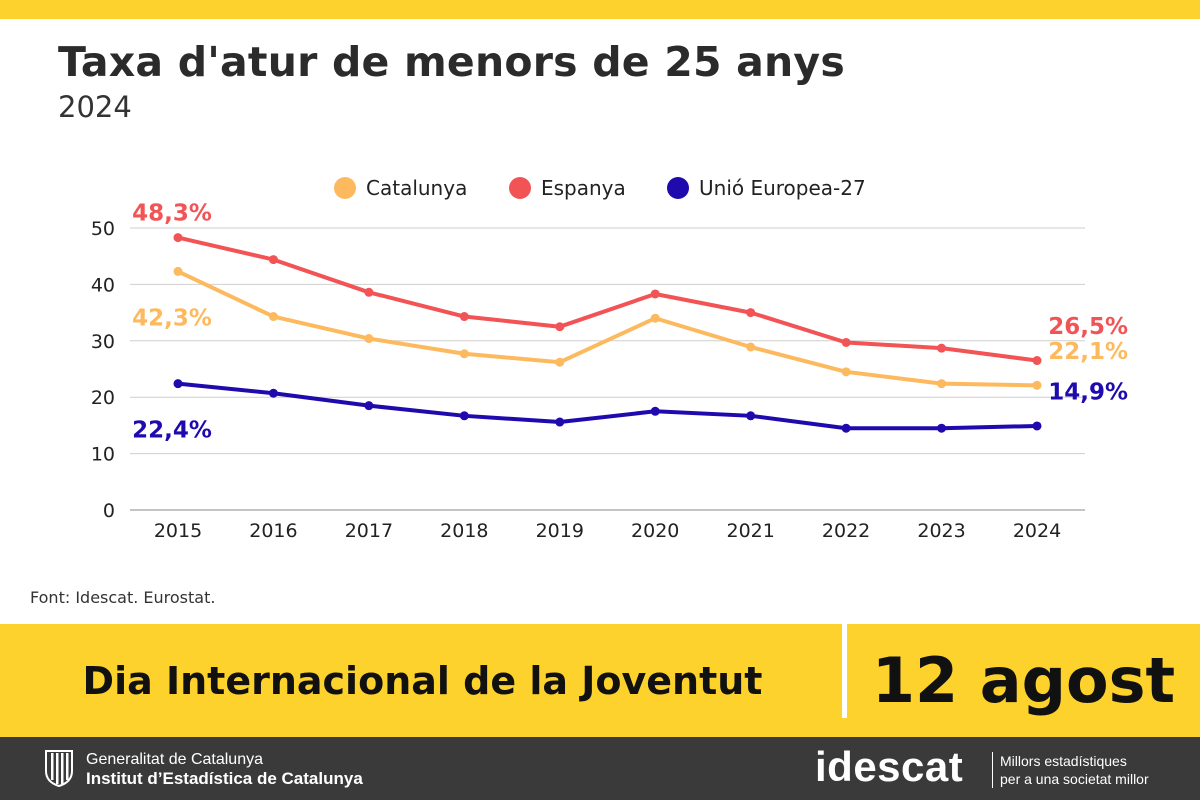 The width and height of the screenshot is (1200, 800). Describe the element at coordinates (750, 531) in the screenshot. I see `x-tick-label: 2021` at that location.